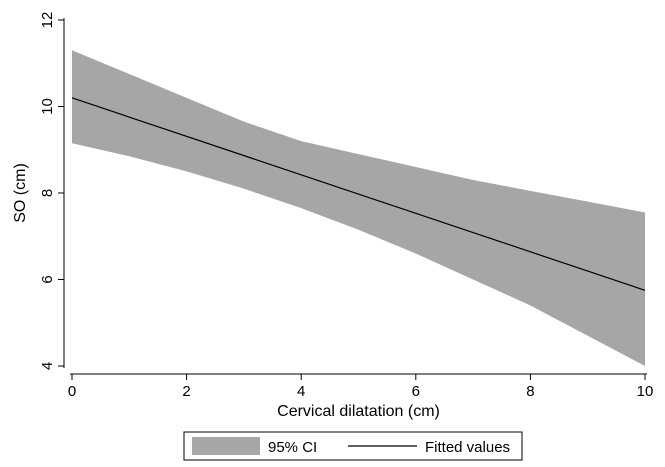  I want to click on x-tick-label: 0, so click(72, 391).